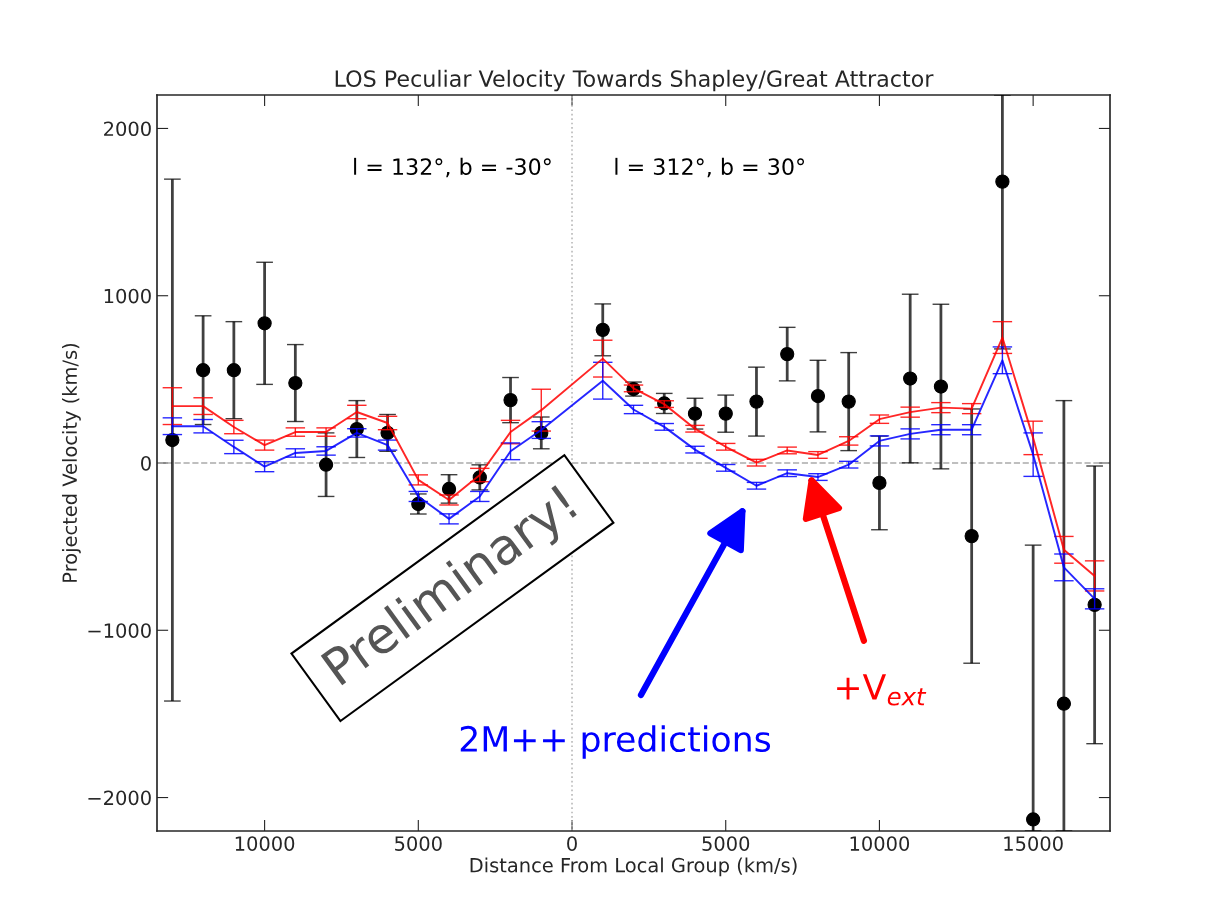  I want to click on text: +V$_{ext}$, so click(882, 690).